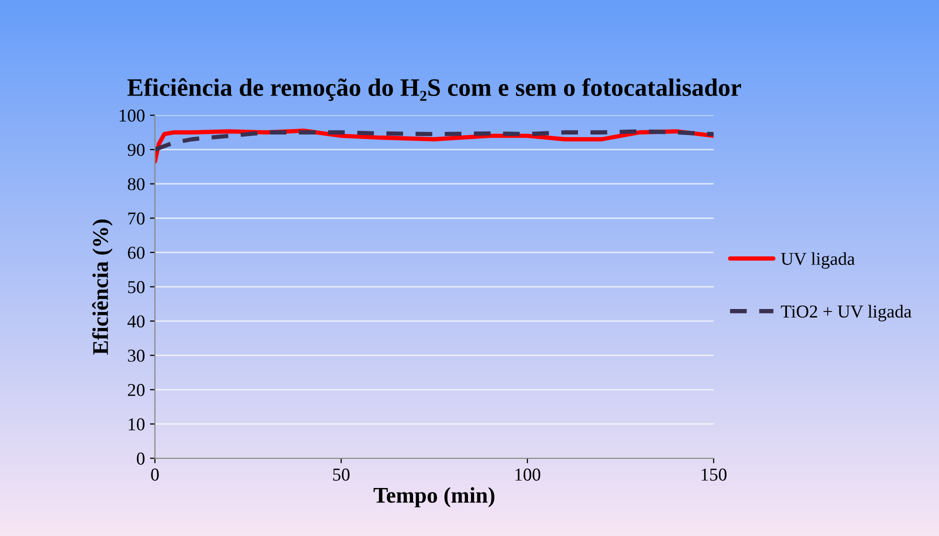 The height and width of the screenshot is (536, 939). What do you see at coordinates (341, 474) in the screenshot?
I see `x-tick-label: 50` at bounding box center [341, 474].